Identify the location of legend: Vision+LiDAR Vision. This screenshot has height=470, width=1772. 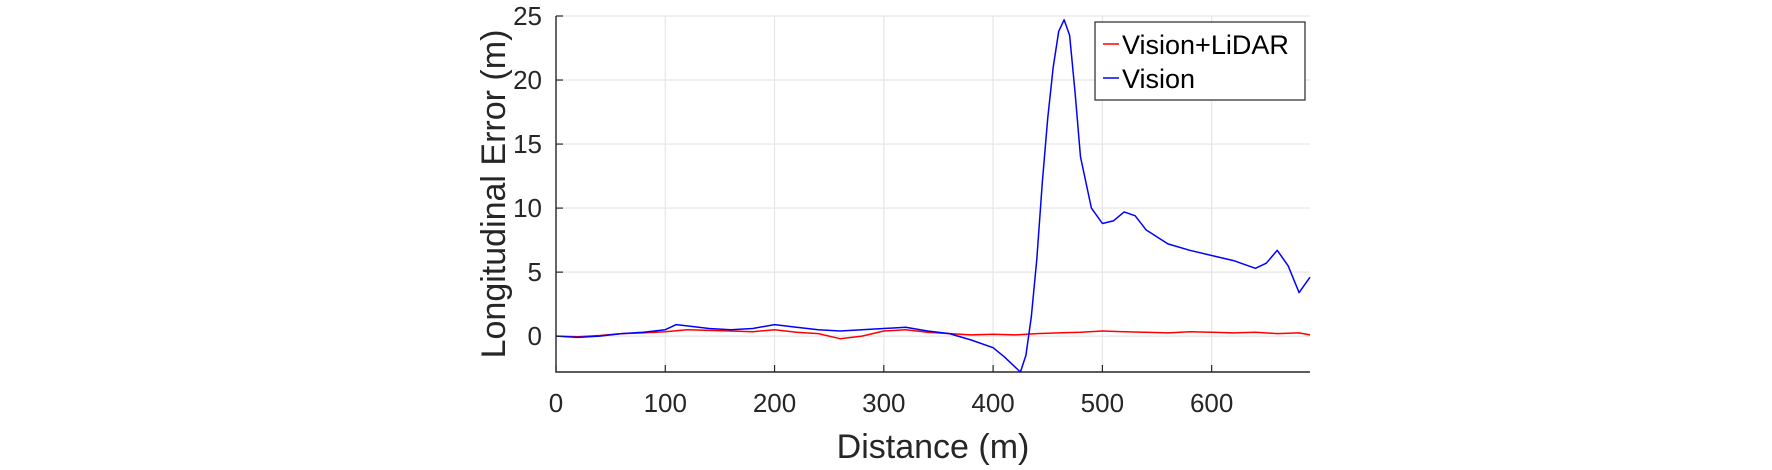
(1200, 61).